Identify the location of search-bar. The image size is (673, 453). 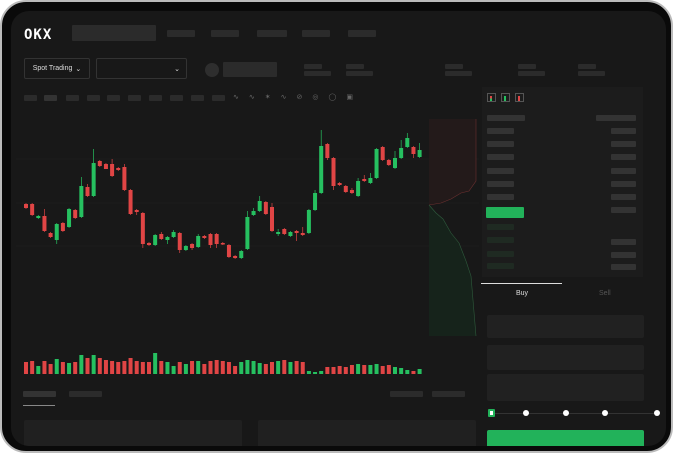
(114, 33).